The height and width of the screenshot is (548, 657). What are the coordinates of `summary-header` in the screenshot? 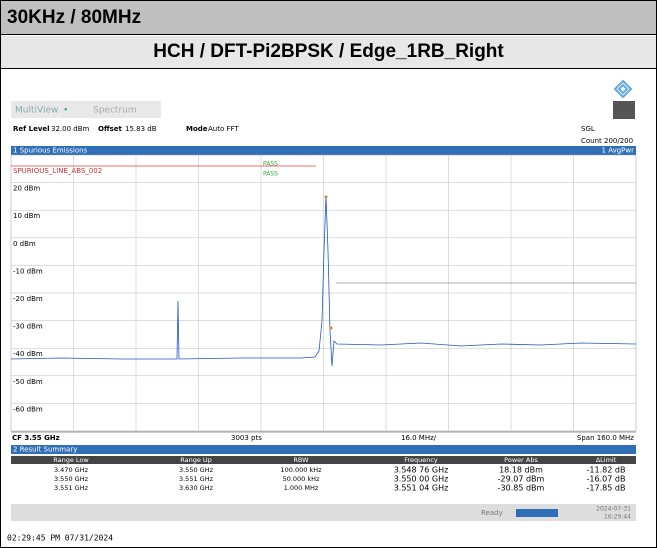 It's located at (323, 460).